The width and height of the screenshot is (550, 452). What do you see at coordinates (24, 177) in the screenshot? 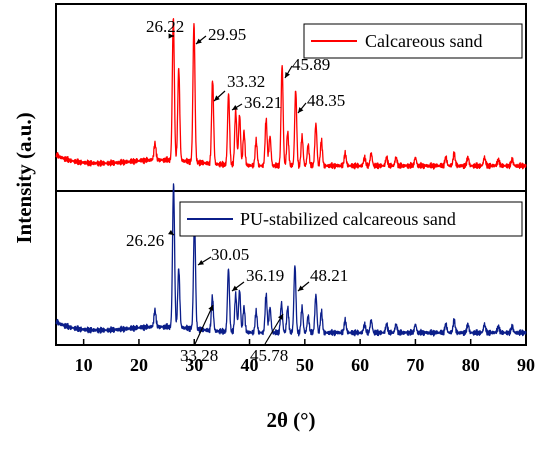
I see `y-axis-title: Intensity (a.u.)` at bounding box center [24, 177].